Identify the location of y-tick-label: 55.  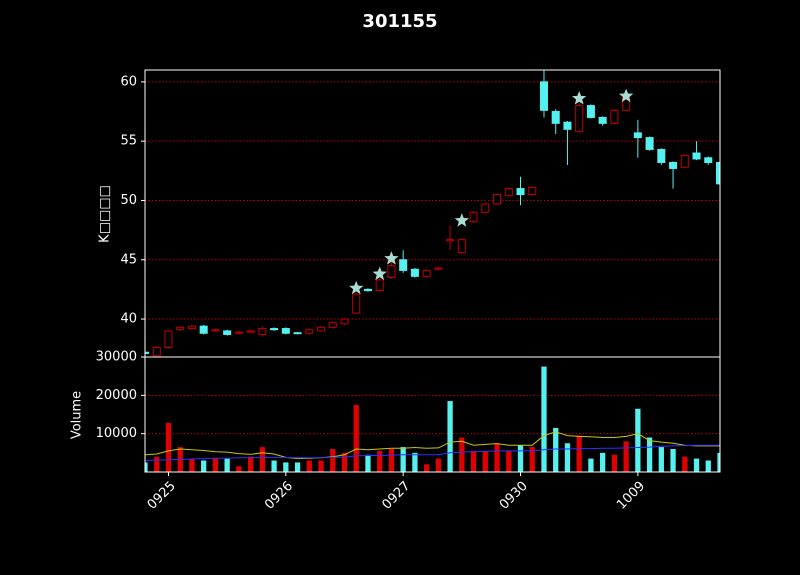
(128, 141).